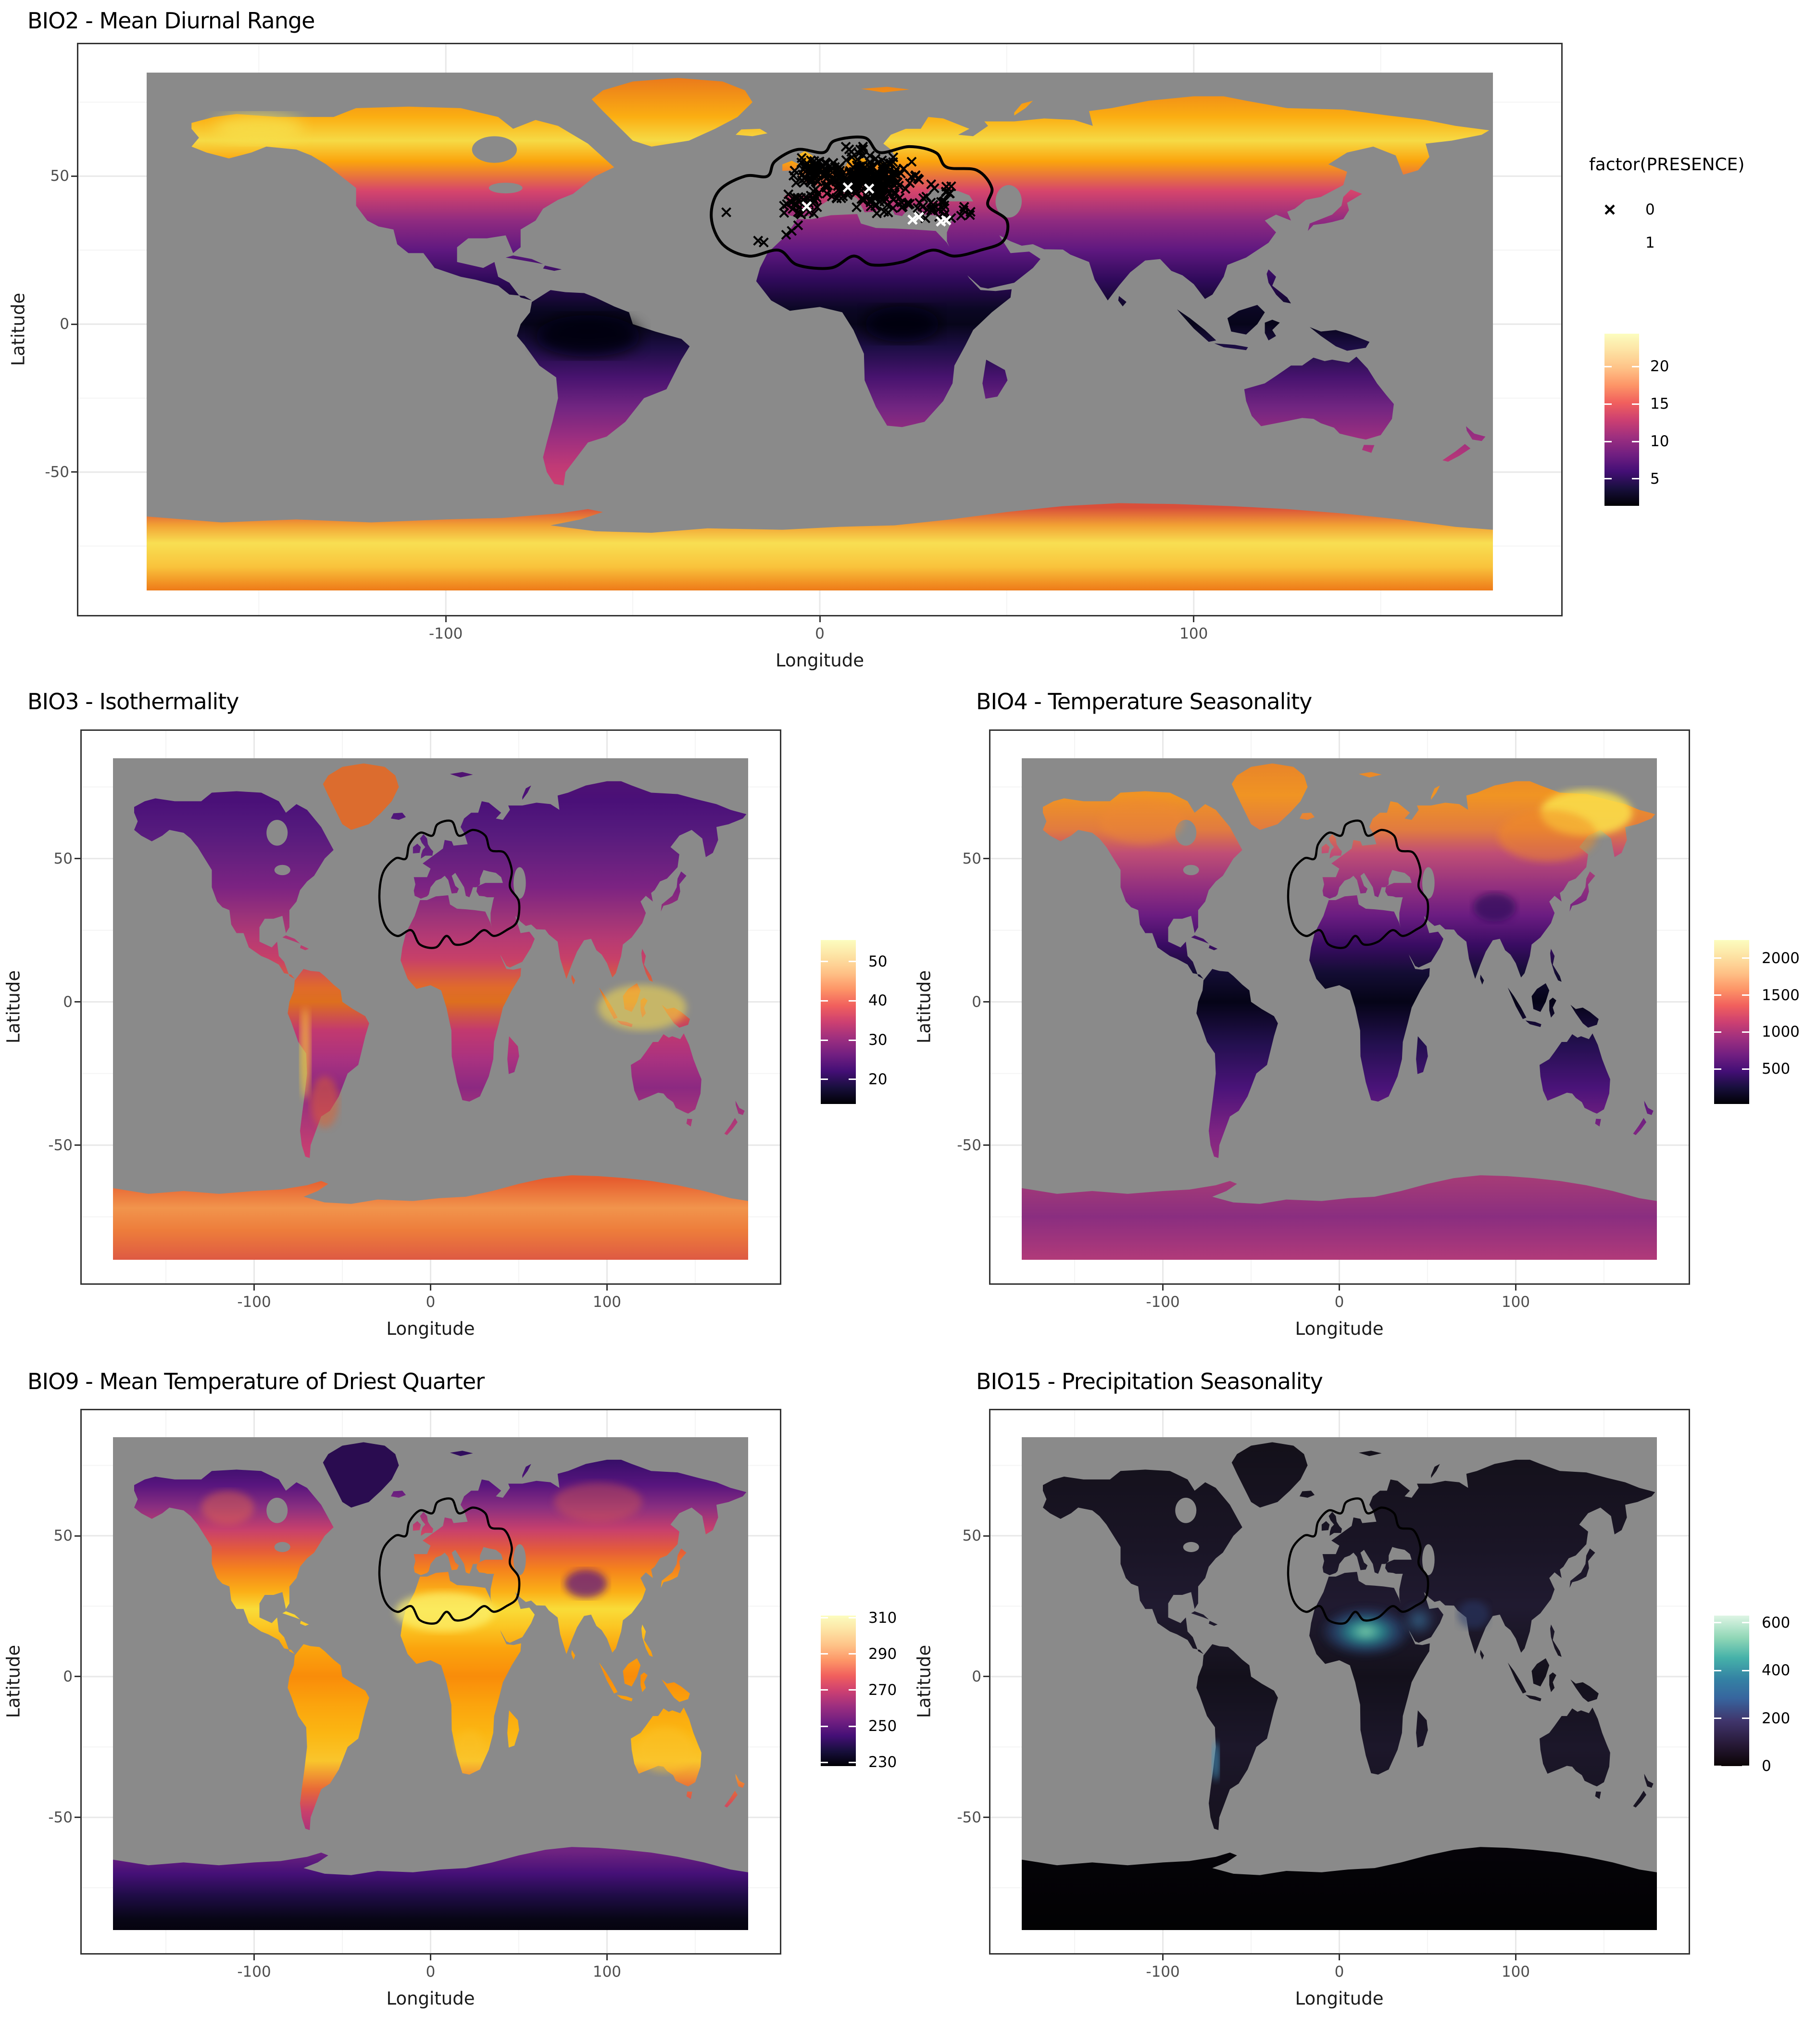  Describe the element at coordinates (1435, 1471) in the screenshot. I see `landmass-nz1` at that location.